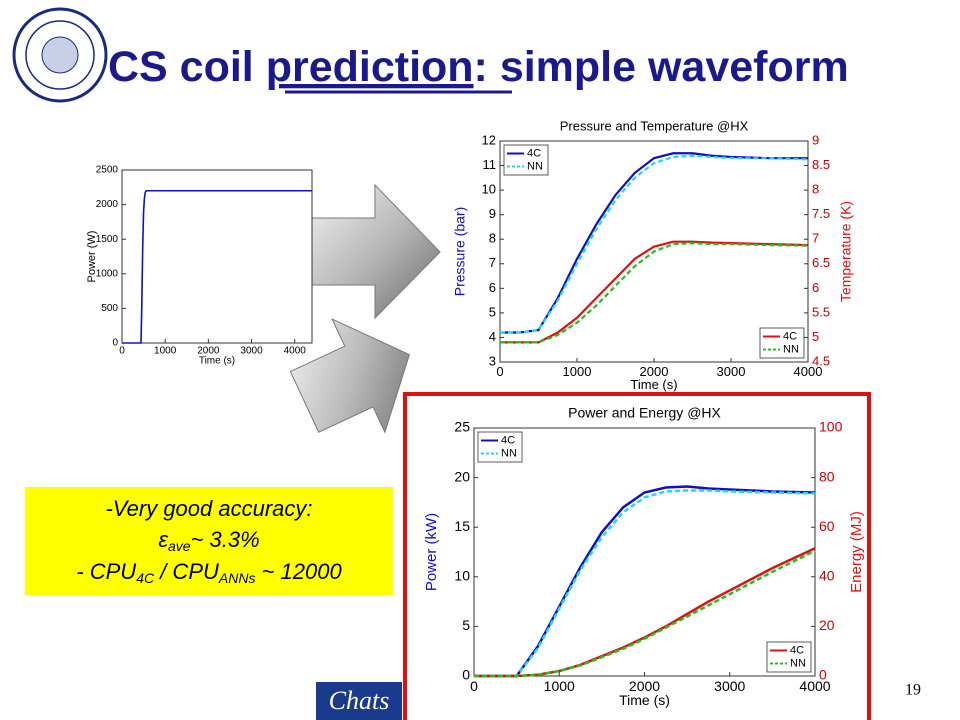 The image size is (960, 720). What do you see at coordinates (827, 576) in the screenshot?
I see `y2-tick-label: 40` at bounding box center [827, 576].